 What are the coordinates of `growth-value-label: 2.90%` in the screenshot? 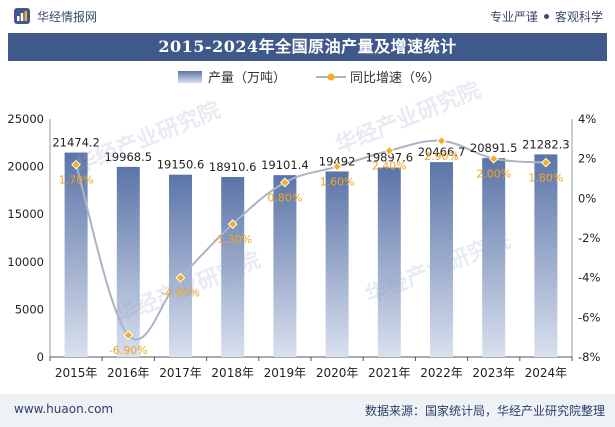 It's located at (441, 156).